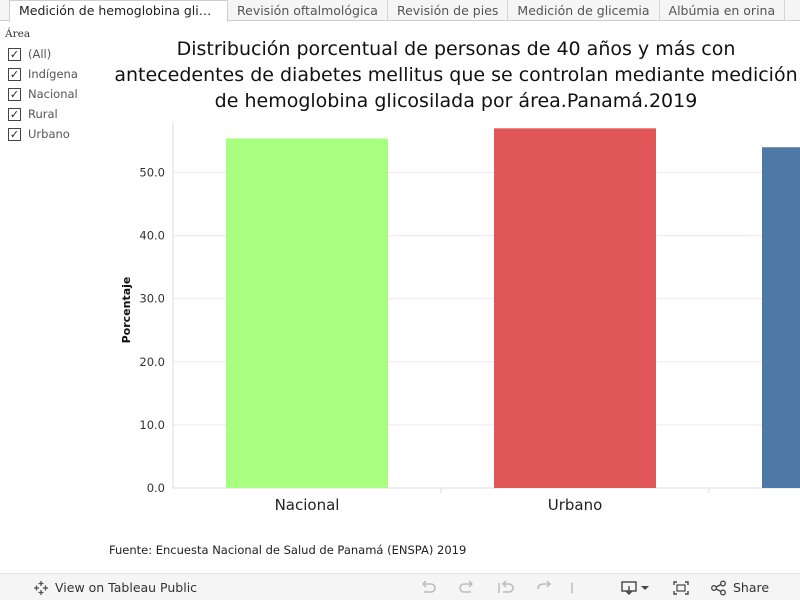  I want to click on filter-item-label: Urbano, so click(49, 134).